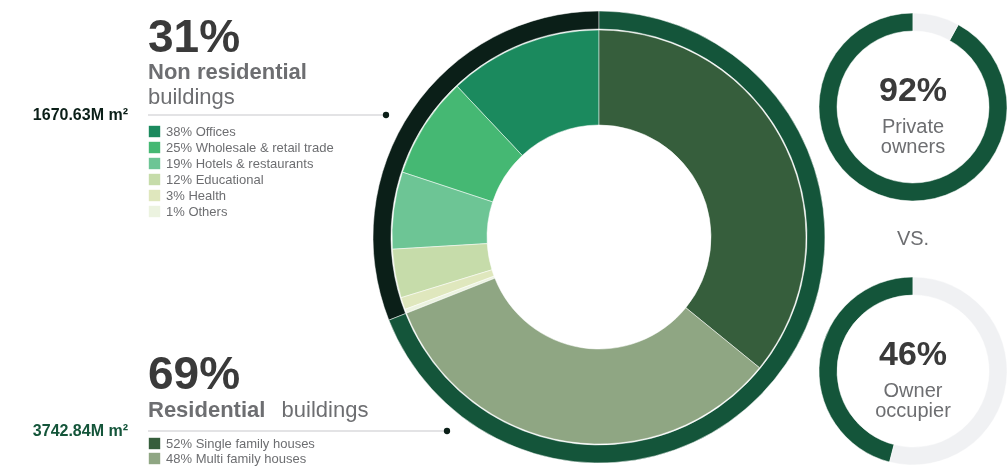  Describe the element at coordinates (241, 443) in the screenshot. I see `legend-label: 52% Single family houses` at that location.